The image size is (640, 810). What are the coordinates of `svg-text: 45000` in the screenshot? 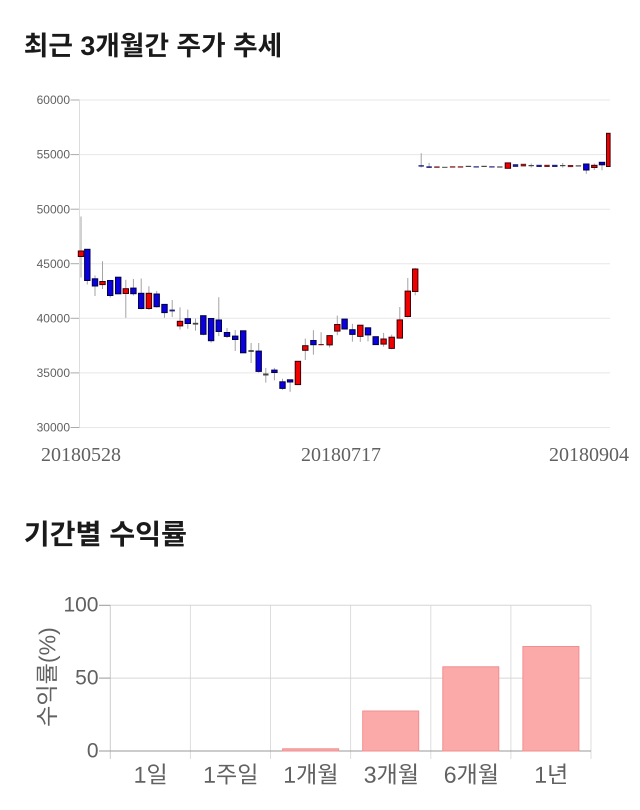 It's located at (54, 264).